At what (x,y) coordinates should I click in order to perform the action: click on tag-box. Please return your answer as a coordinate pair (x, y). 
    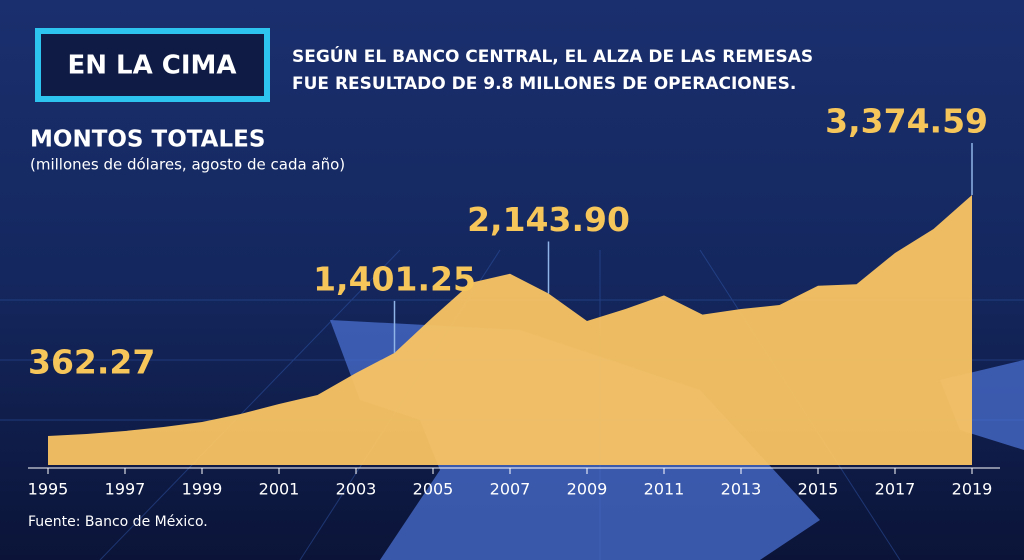
    Looking at the image, I should click on (152, 65).